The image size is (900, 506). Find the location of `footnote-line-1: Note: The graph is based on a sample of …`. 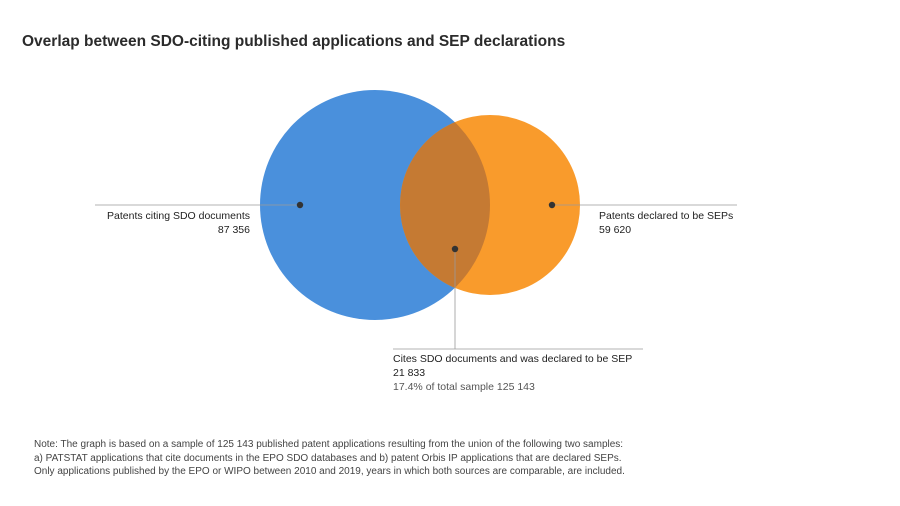

footnote-line-1: Note: The graph is based on a sample of … is located at coordinates (329, 444).